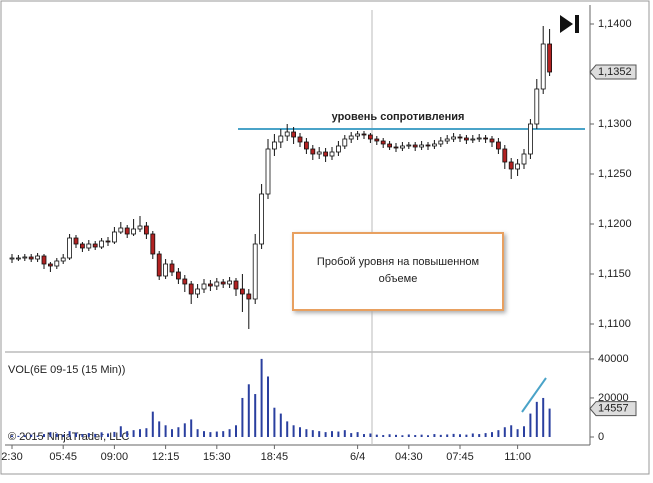  I want to click on y-tick-label: 1,1250, so click(615, 174).